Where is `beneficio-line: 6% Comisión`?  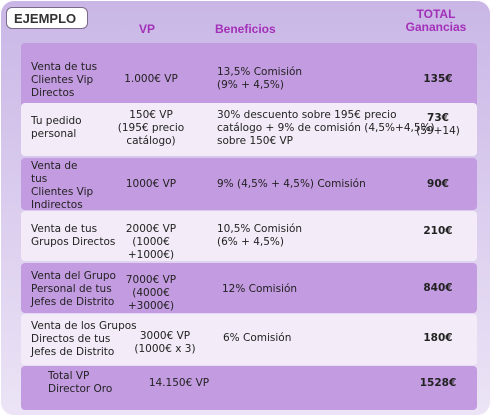
beneficio-line: 6% Comisión is located at coordinates (257, 338).